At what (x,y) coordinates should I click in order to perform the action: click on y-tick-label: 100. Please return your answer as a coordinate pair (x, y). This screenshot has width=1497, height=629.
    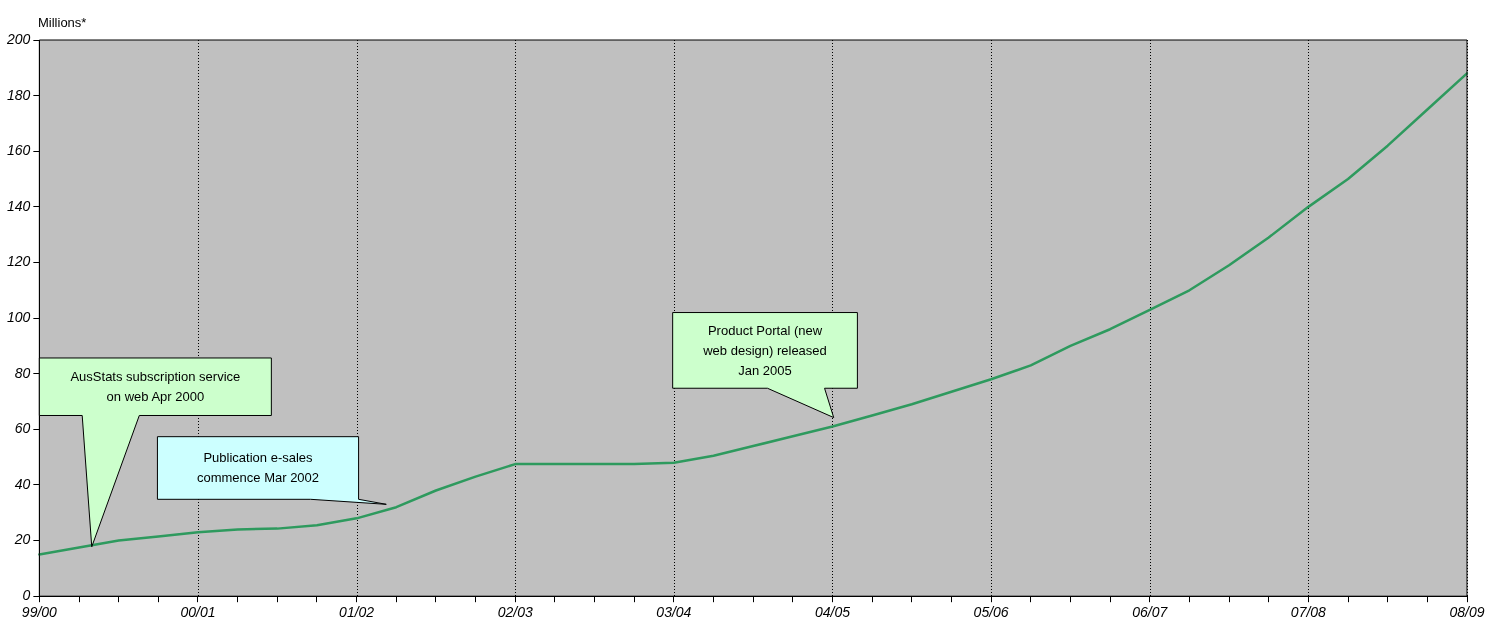
    Looking at the image, I should click on (19, 316).